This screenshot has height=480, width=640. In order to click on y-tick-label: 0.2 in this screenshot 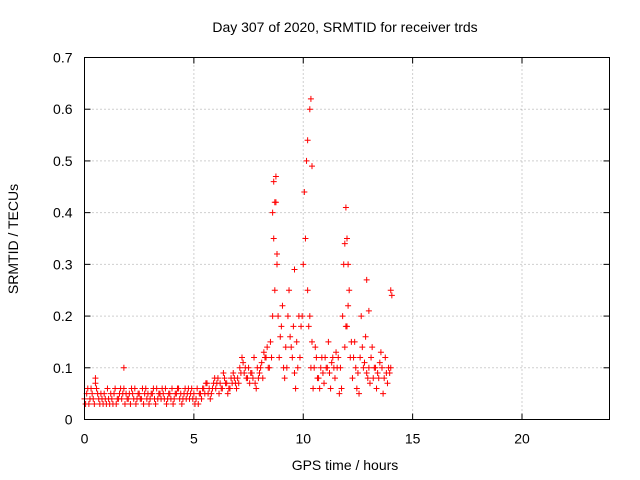, I will do `click(63, 316)`.